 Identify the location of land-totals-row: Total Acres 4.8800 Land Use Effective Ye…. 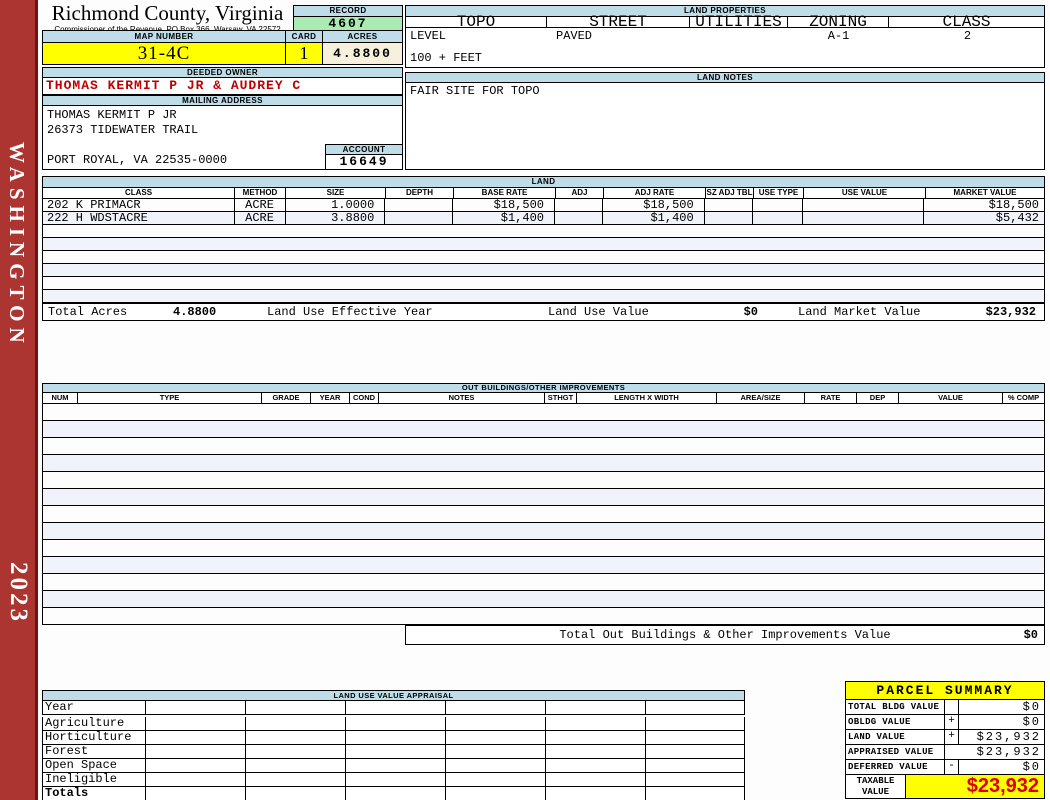
(543, 312).